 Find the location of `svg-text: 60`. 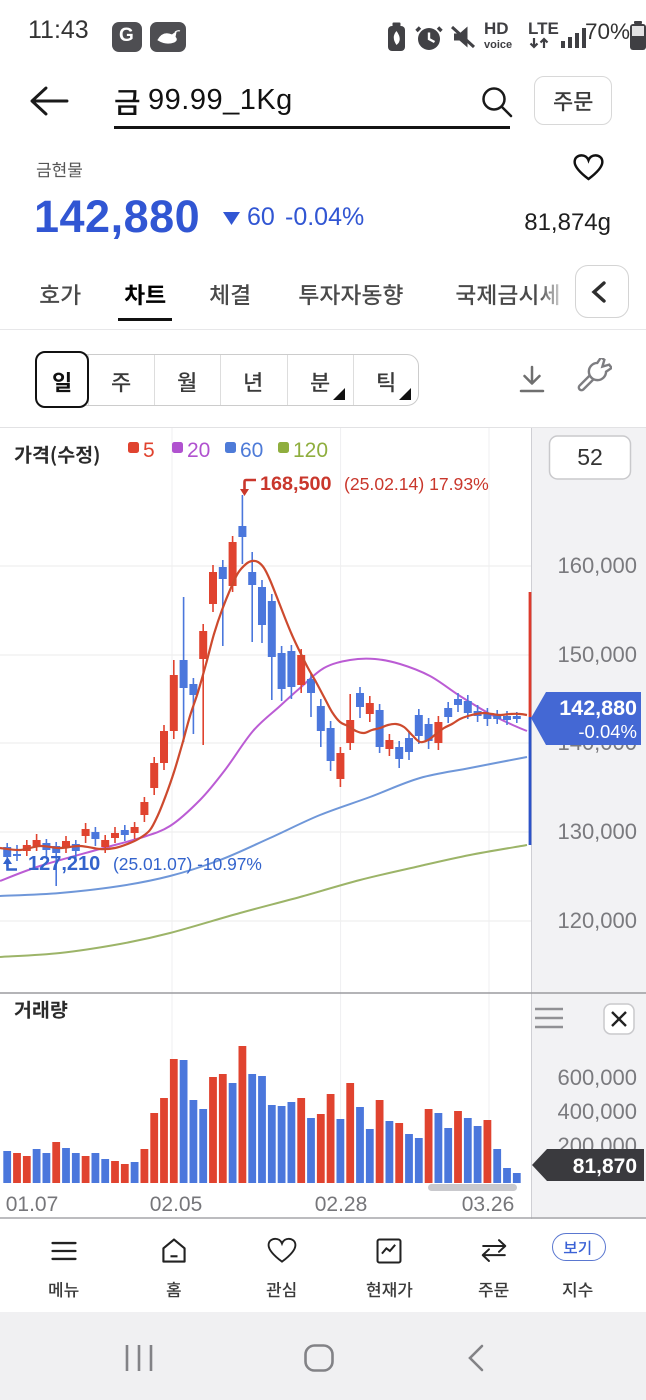

svg-text: 60 is located at coordinates (251, 450).